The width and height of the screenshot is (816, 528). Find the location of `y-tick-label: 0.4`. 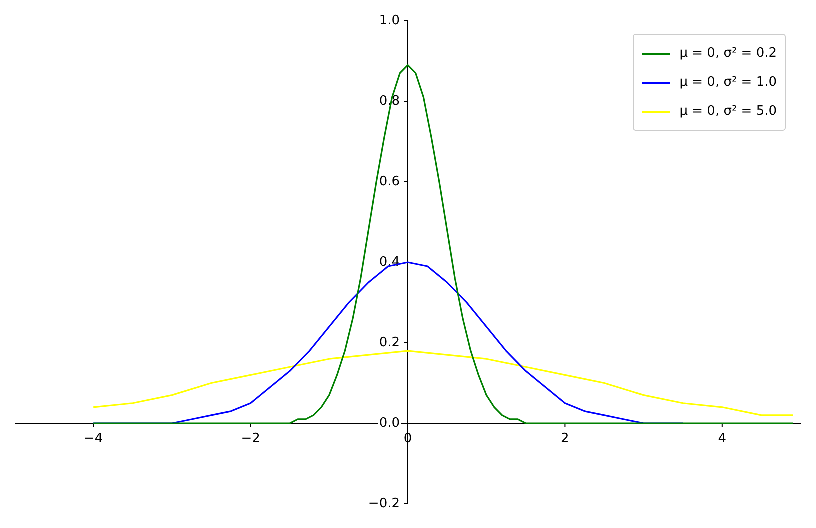

y-tick-label: 0.4 is located at coordinates (389, 262).